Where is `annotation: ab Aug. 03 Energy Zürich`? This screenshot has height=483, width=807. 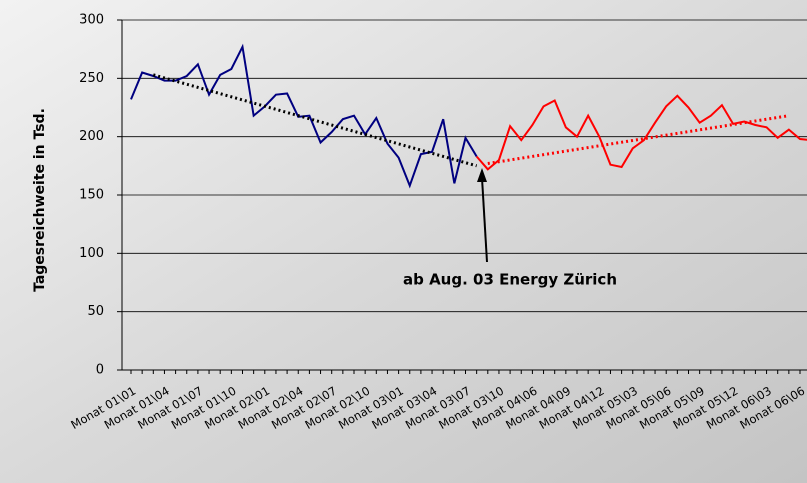 annotation: ab Aug. 03 Energy Zürich is located at coordinates (510, 280).